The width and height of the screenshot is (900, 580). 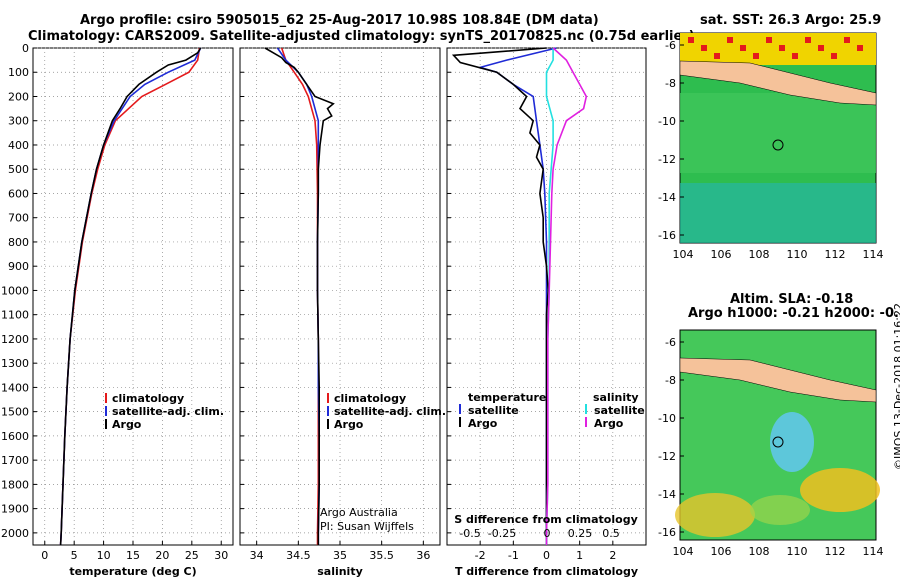 What do you see at coordinates (667, 532) in the screenshot?
I see `map-lat-tick-label: -16` at bounding box center [667, 532].